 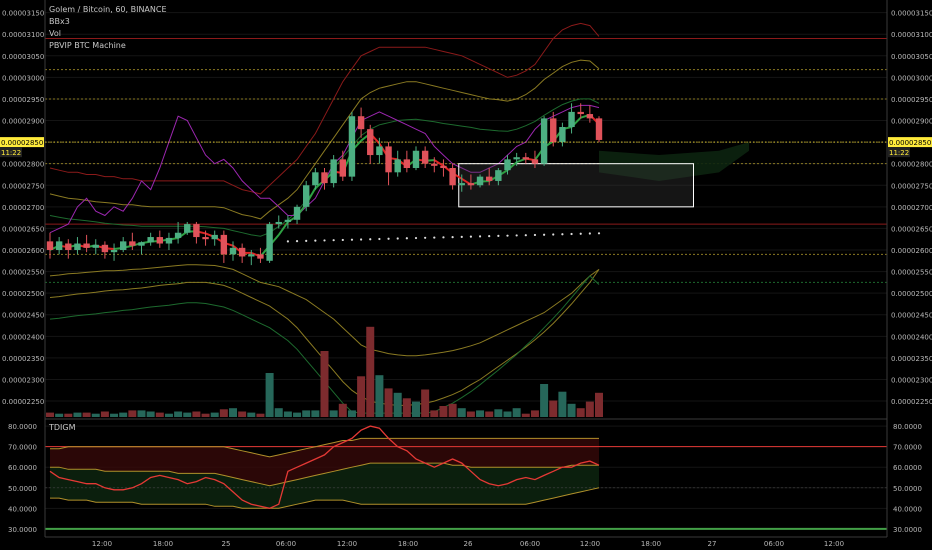 What do you see at coordinates (55, 33) in the screenshot?
I see `indicator-vol: Vol` at bounding box center [55, 33].